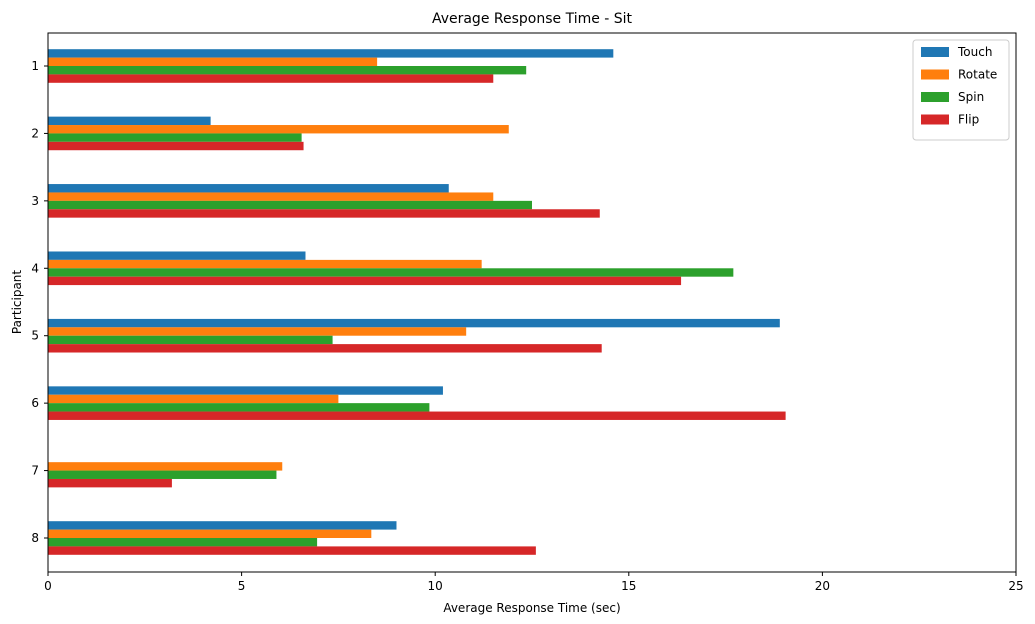 The image size is (1035, 624). What do you see at coordinates (242, 586) in the screenshot?
I see `x-tick-label: 5` at bounding box center [242, 586].